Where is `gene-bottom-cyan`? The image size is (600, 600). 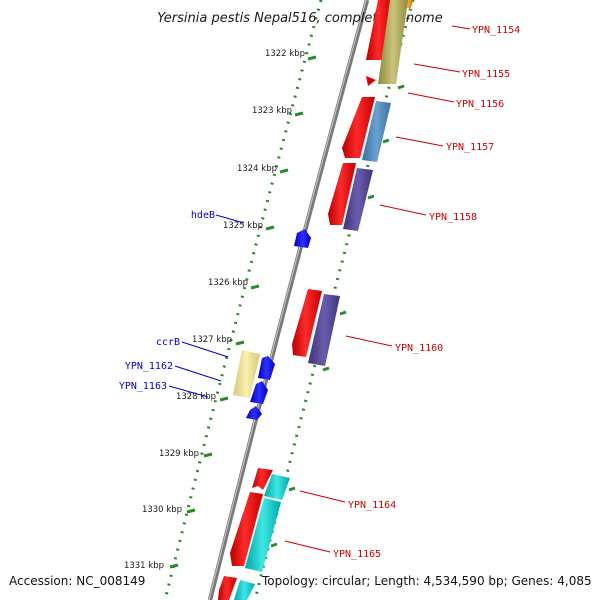 gene-bottom-cyan is located at coordinates (244, 590).